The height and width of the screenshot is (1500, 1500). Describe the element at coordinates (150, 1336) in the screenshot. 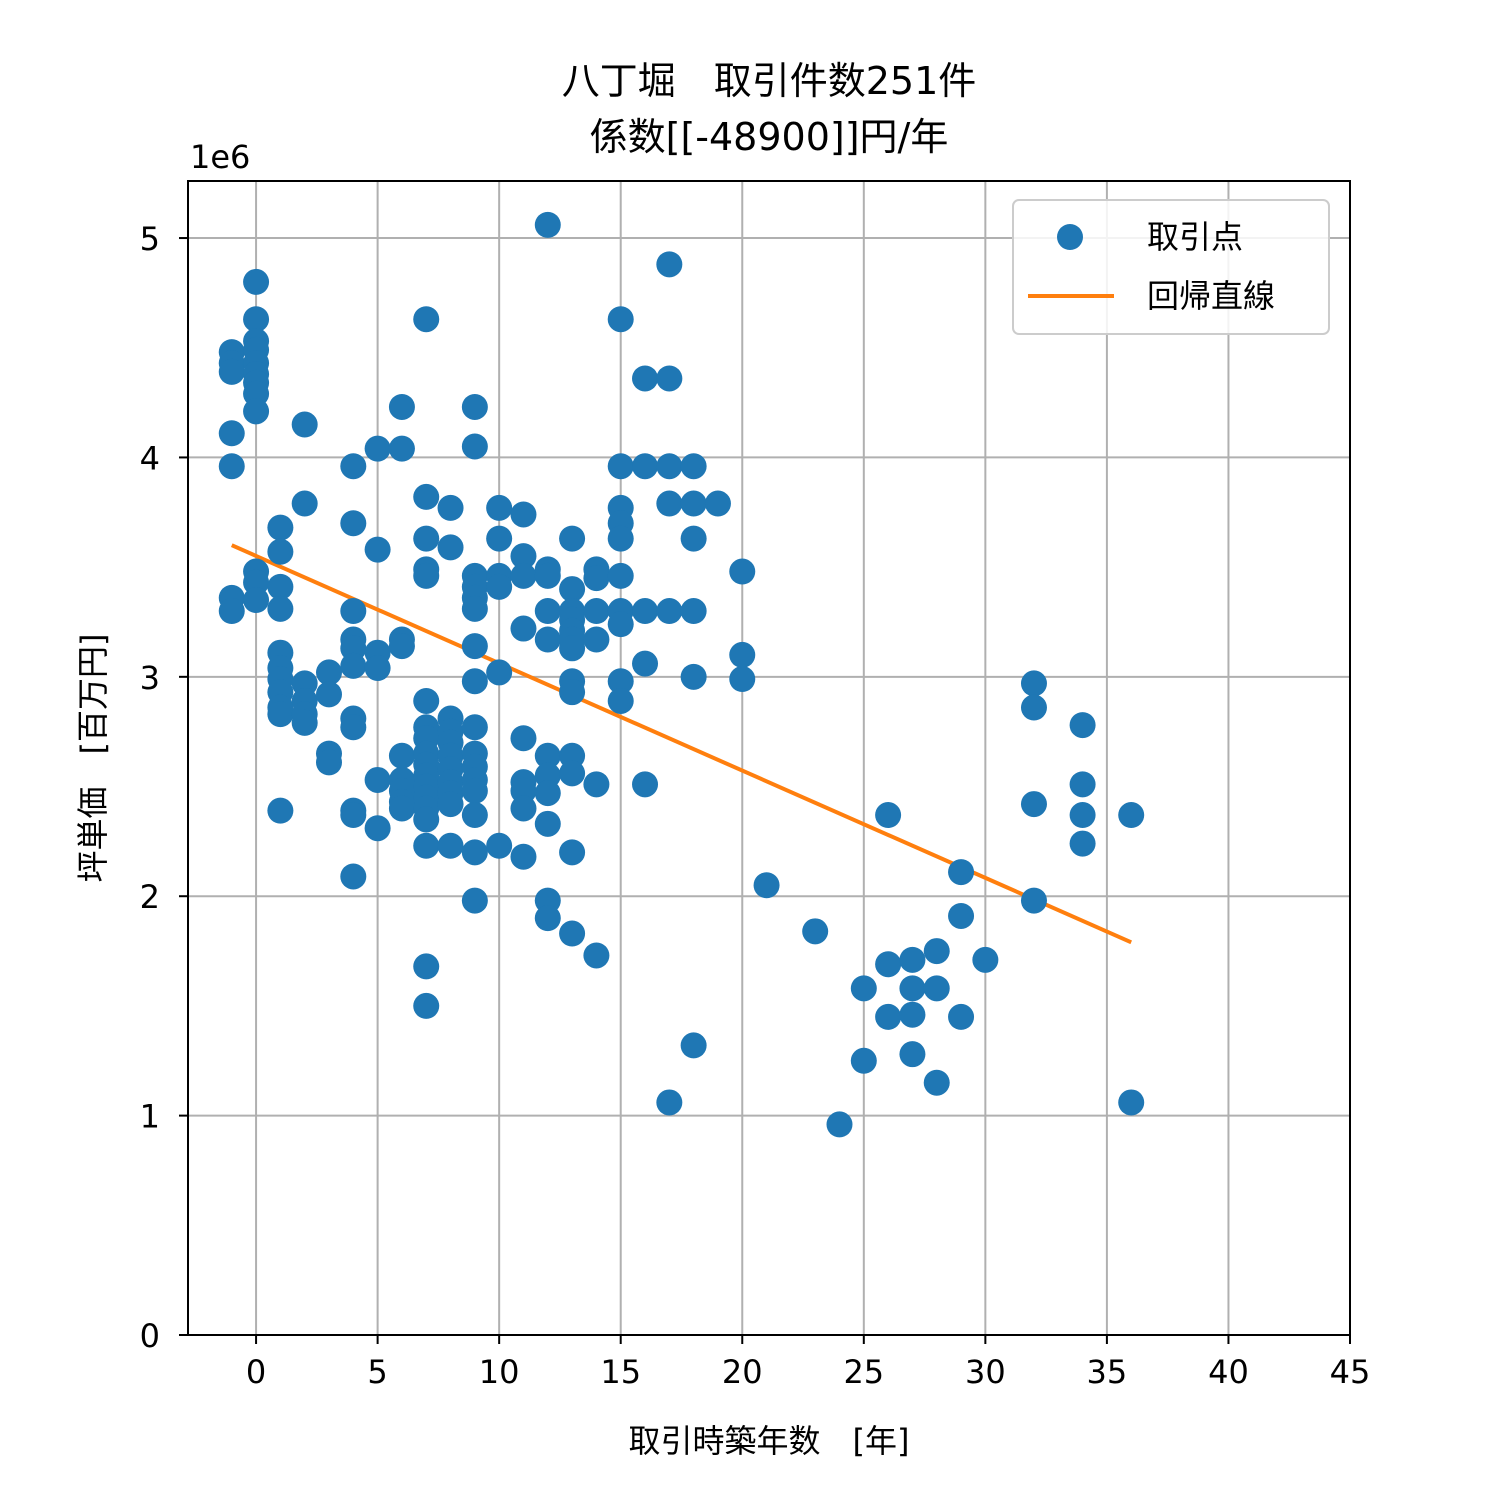

I see `y-tick-label: 0` at that location.